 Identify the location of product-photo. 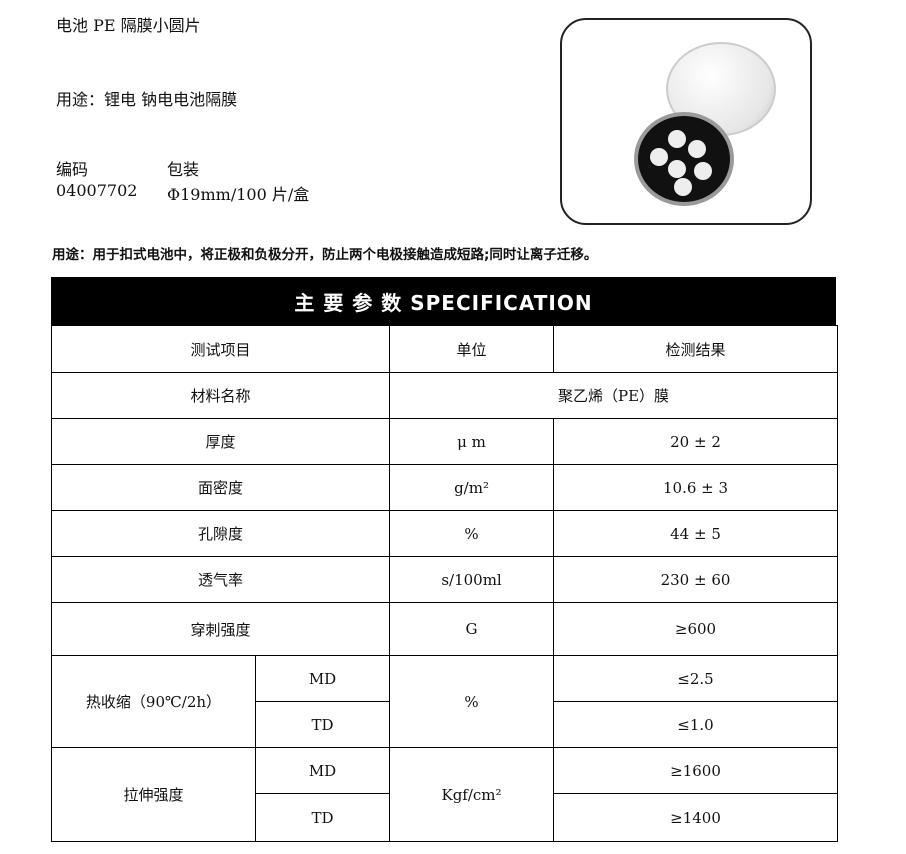
(686, 121).